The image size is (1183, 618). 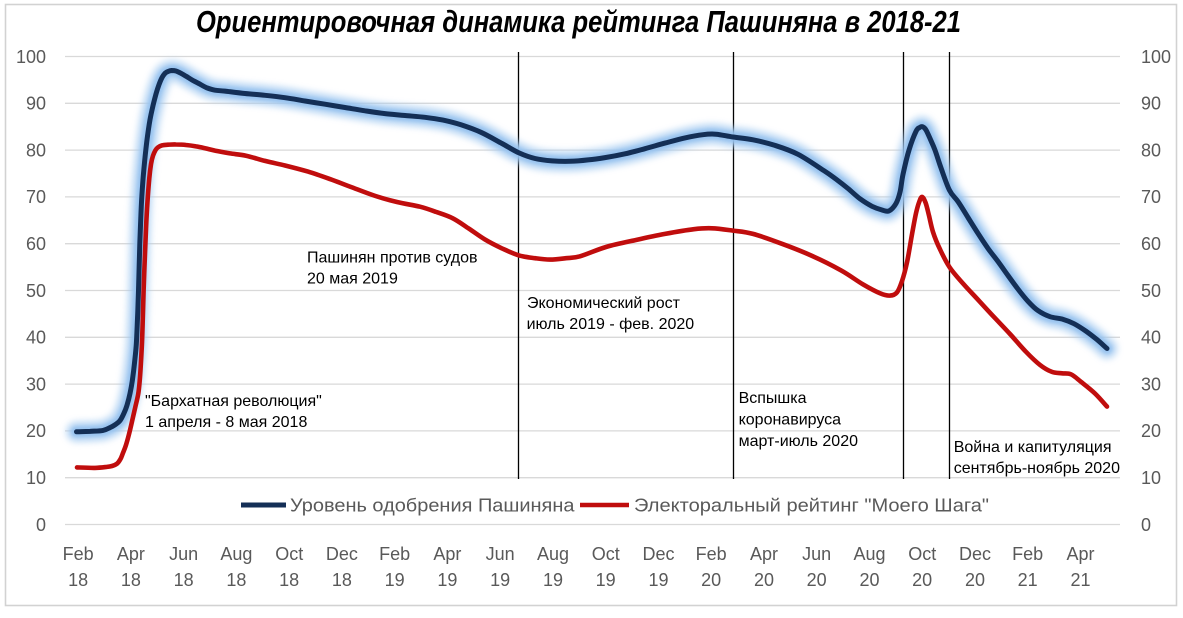 What do you see at coordinates (226, 422) in the screenshot?
I see `svg-text: 1 апреля - 8 мая 2018` at bounding box center [226, 422].